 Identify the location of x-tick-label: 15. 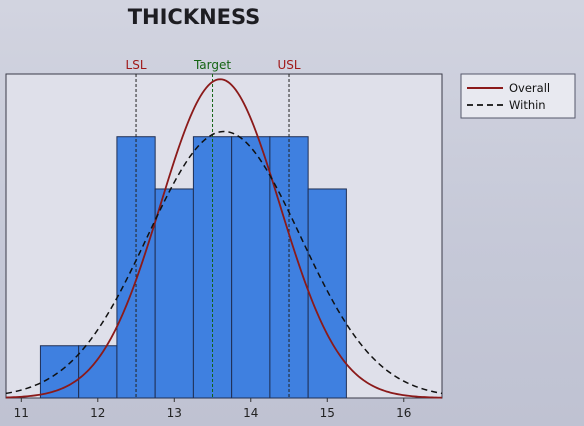
(327, 413).